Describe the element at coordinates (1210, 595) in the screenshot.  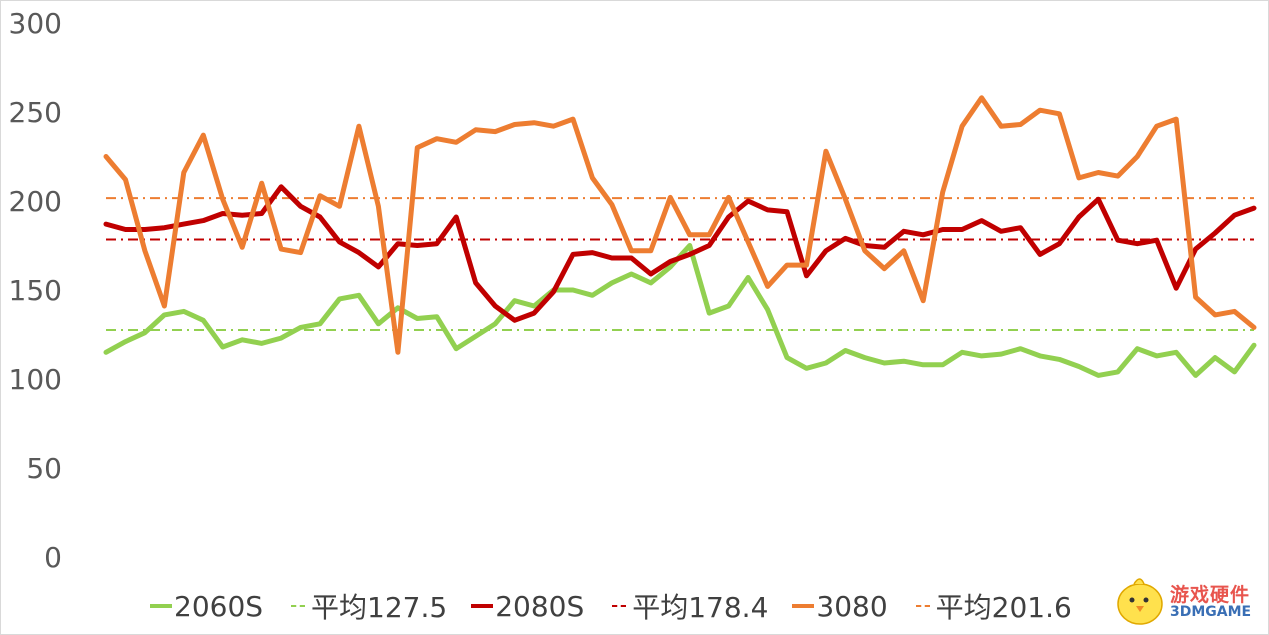
I see `watermark-text-chinese: 游戏硬件` at that location.